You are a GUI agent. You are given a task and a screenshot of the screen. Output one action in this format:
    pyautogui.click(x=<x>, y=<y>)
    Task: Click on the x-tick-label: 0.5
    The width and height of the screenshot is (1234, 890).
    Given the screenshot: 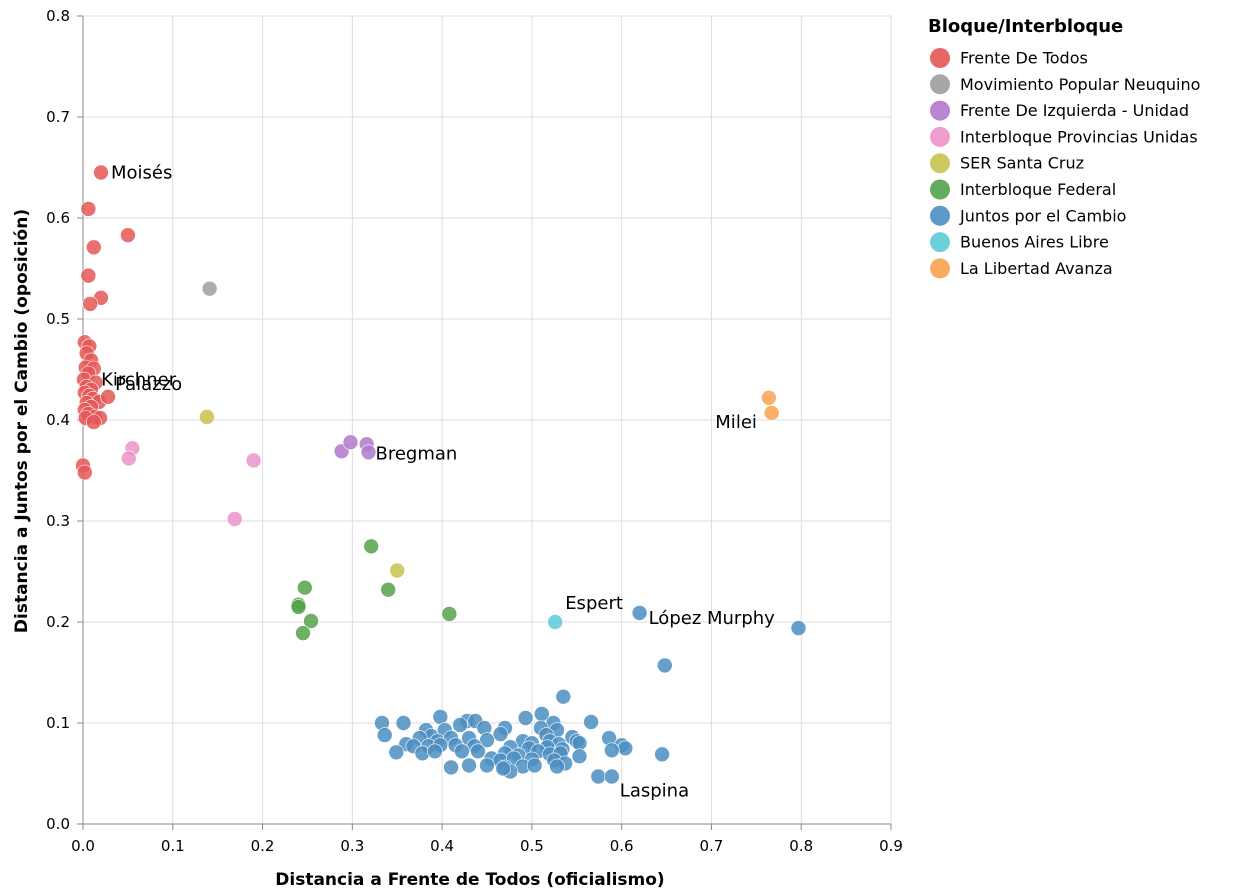 What is the action you would take?
    pyautogui.click(x=532, y=846)
    